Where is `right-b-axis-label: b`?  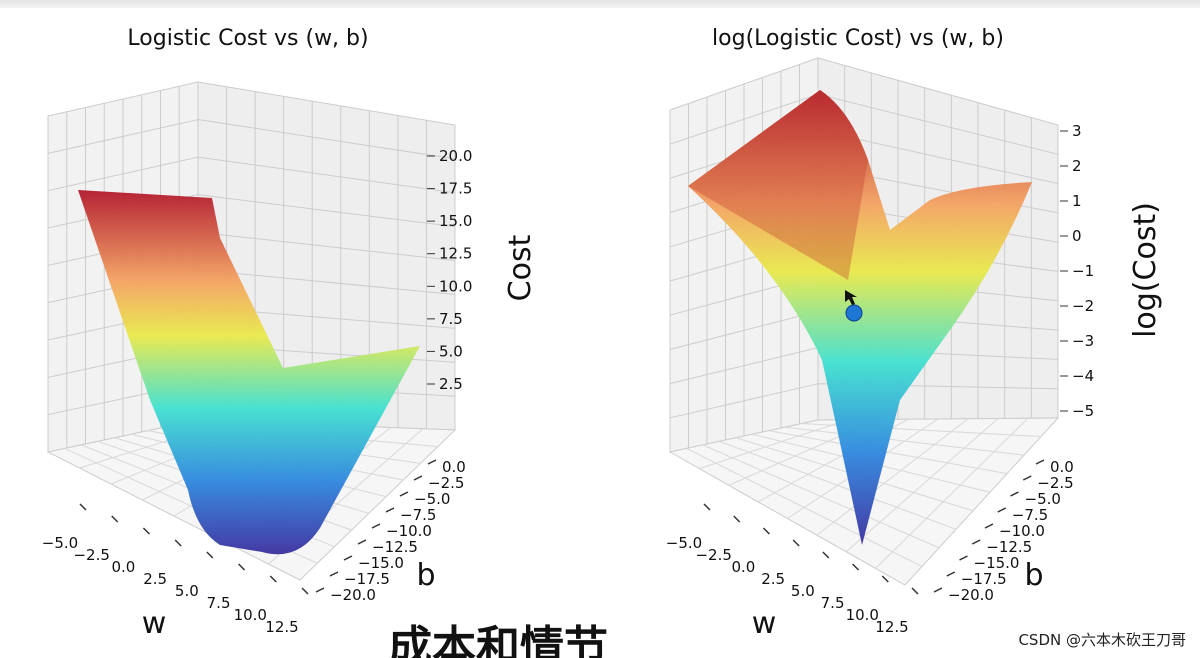
right-b-axis-label: b is located at coordinates (1033, 575).